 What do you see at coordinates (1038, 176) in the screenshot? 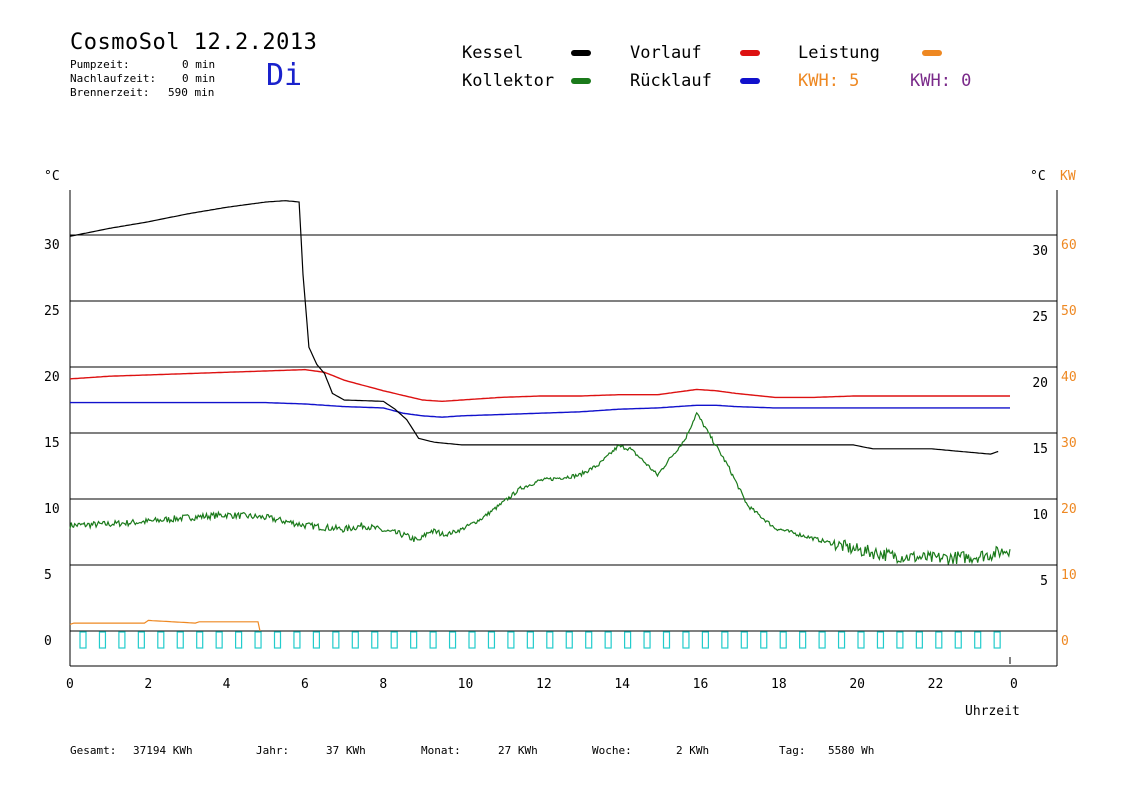
I see `right-unit-label: °C` at bounding box center [1038, 176].